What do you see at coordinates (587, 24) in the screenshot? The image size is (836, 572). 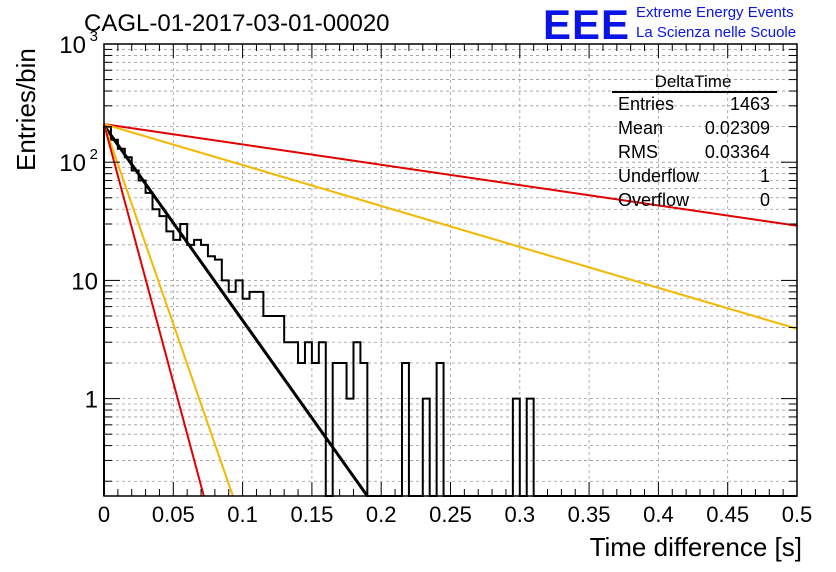 I see `eee-logo: EEE` at bounding box center [587, 24].